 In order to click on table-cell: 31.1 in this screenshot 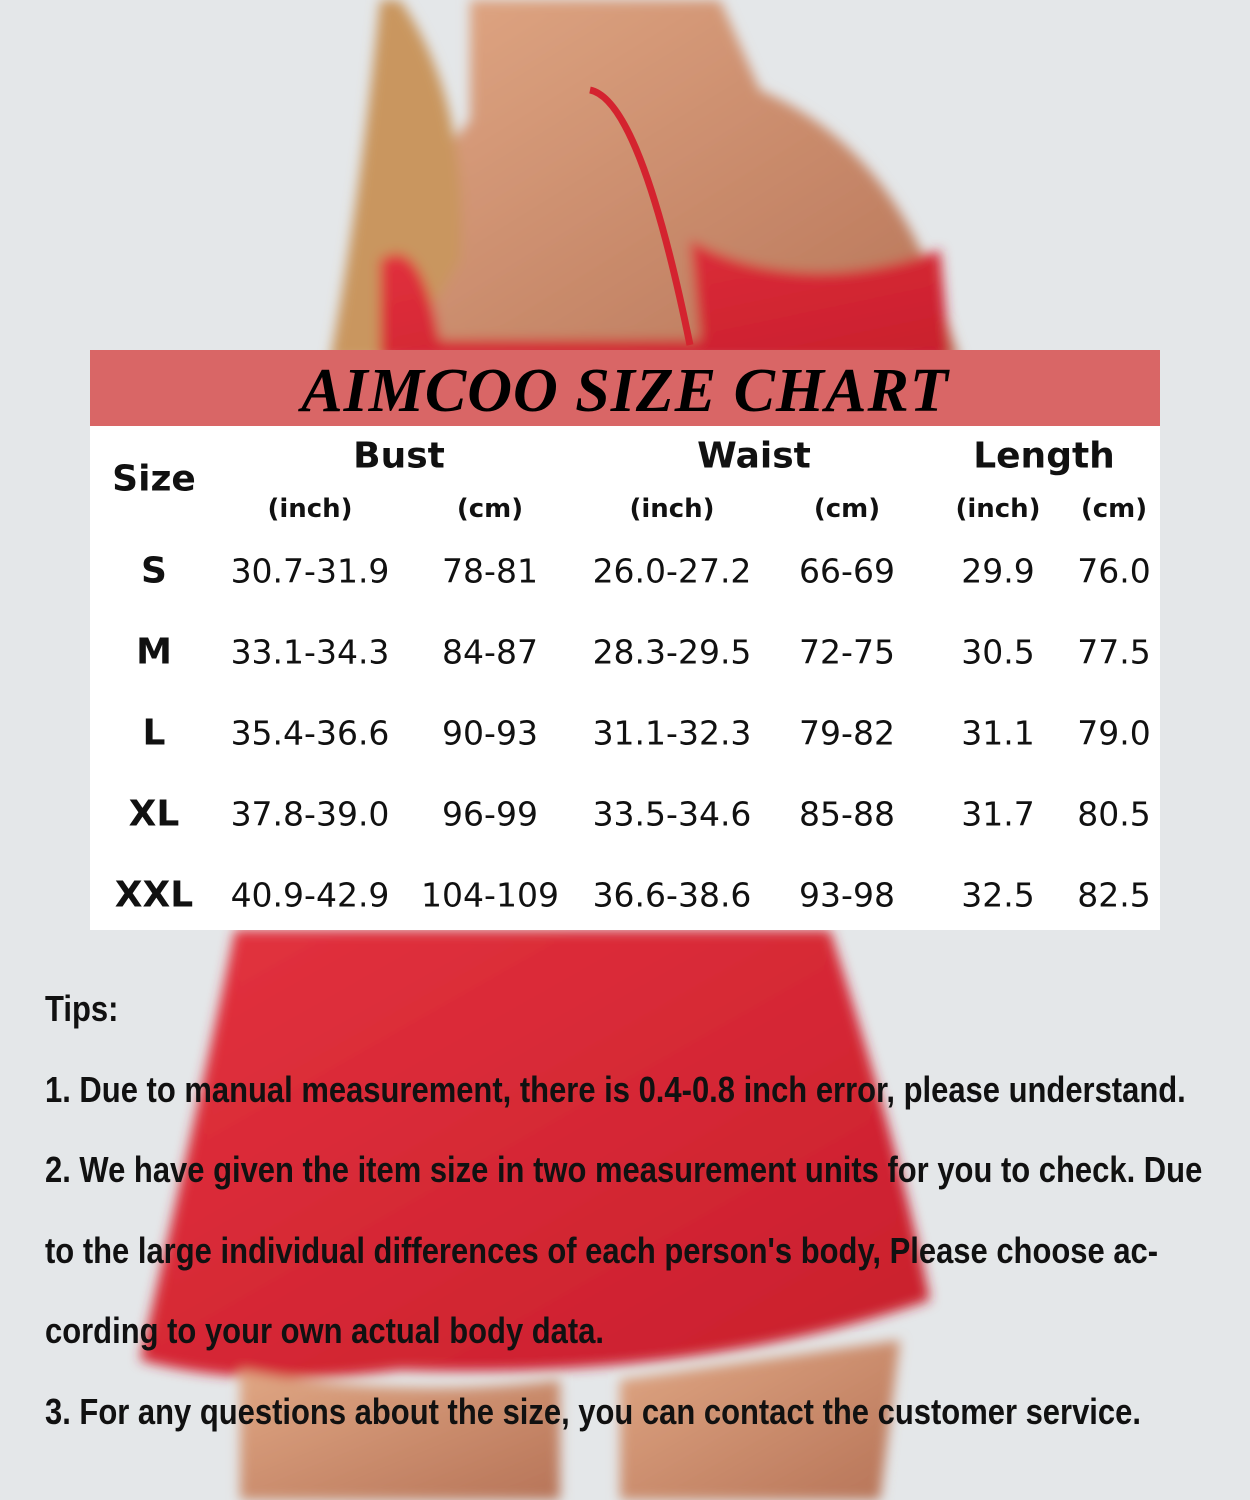, I will do `click(998, 733)`.